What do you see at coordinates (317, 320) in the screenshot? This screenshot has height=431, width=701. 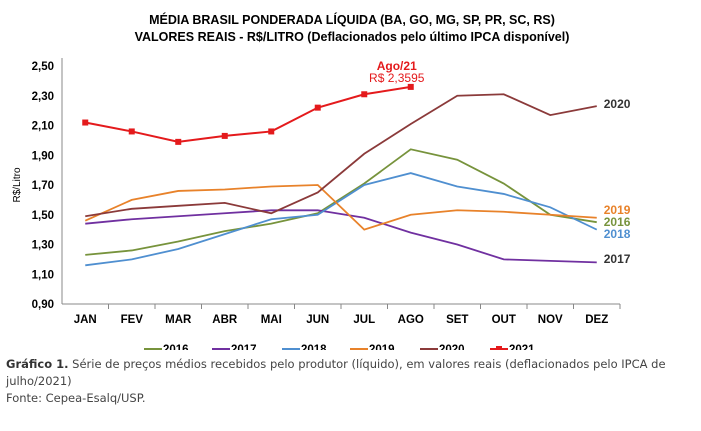 I see `x-tick-label: JUN` at bounding box center [317, 320].